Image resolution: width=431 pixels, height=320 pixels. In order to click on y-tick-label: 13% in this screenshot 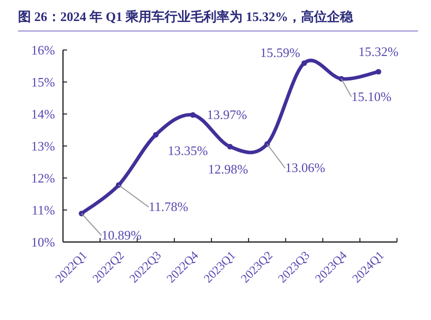, I will do `click(43, 146)`.